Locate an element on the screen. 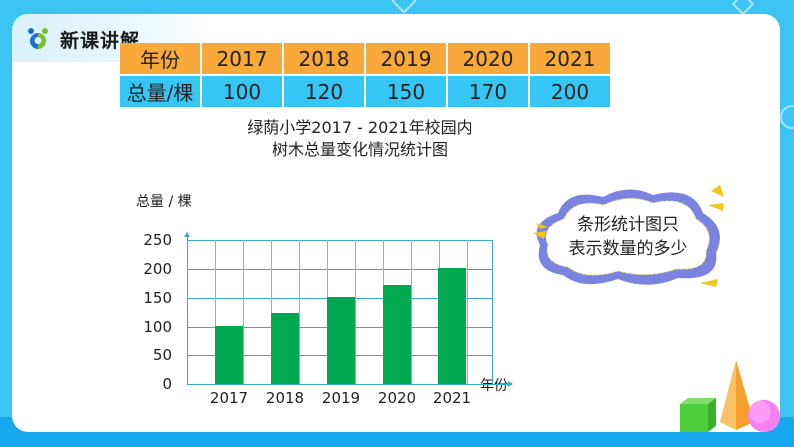 This screenshot has height=447, width=794. table-cell: 2017 is located at coordinates (242, 58).